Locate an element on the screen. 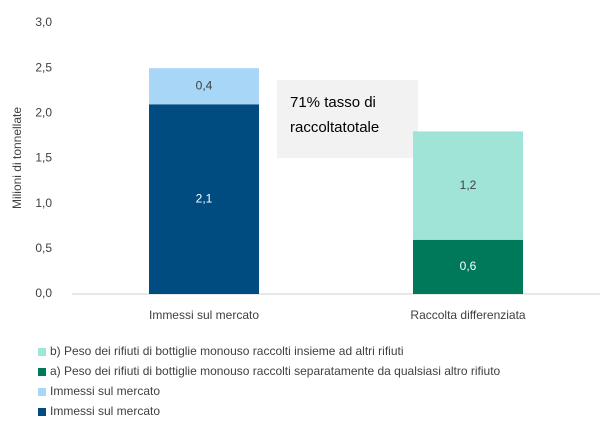  data-label: 2,1 is located at coordinates (204, 198).